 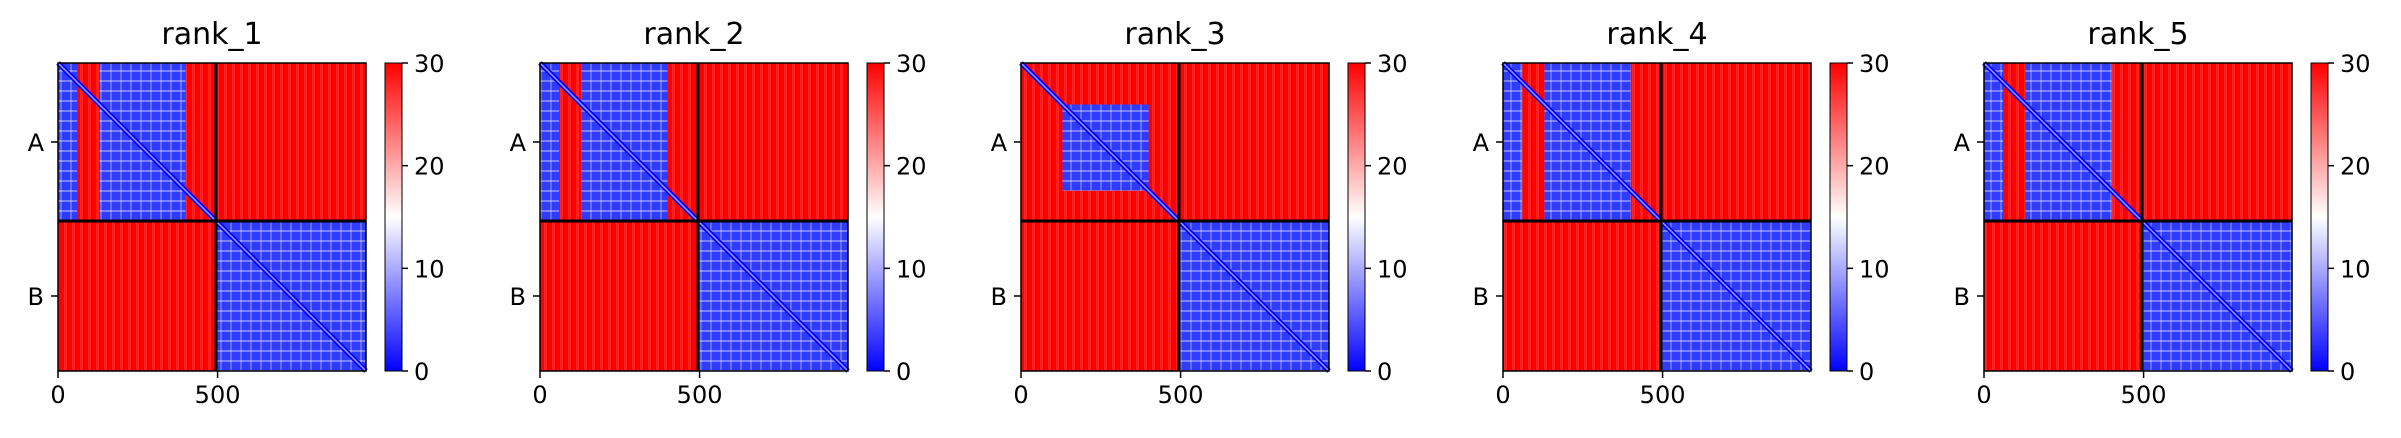 What do you see at coordinates (211, 34) in the screenshot?
I see `panel-title: rank_1` at bounding box center [211, 34].